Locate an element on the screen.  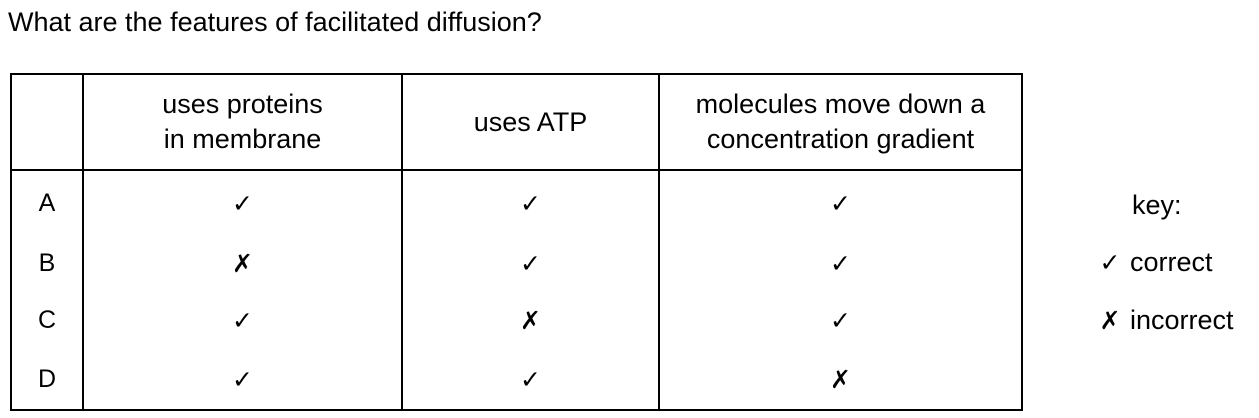
table-row: B ✗ ✓ ✓ is located at coordinates (516, 263).